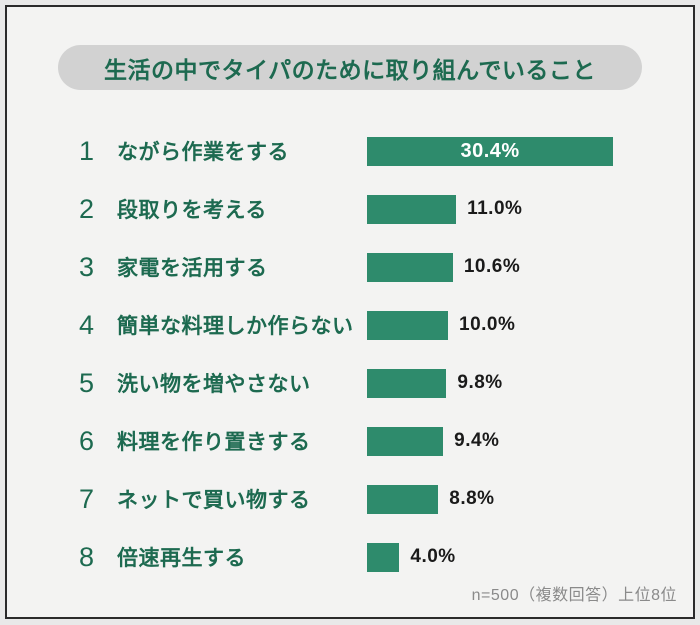 The width and height of the screenshot is (700, 625). I want to click on value-label: 9.8%, so click(480, 382).